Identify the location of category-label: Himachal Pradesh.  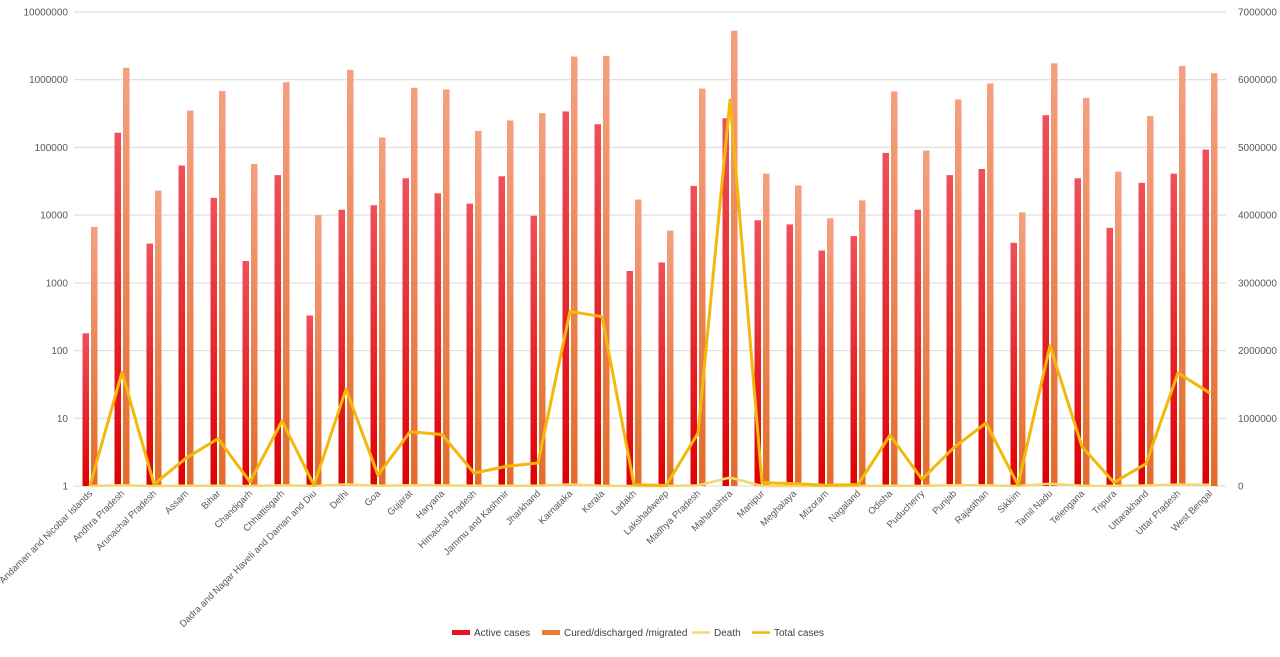
(447, 519).